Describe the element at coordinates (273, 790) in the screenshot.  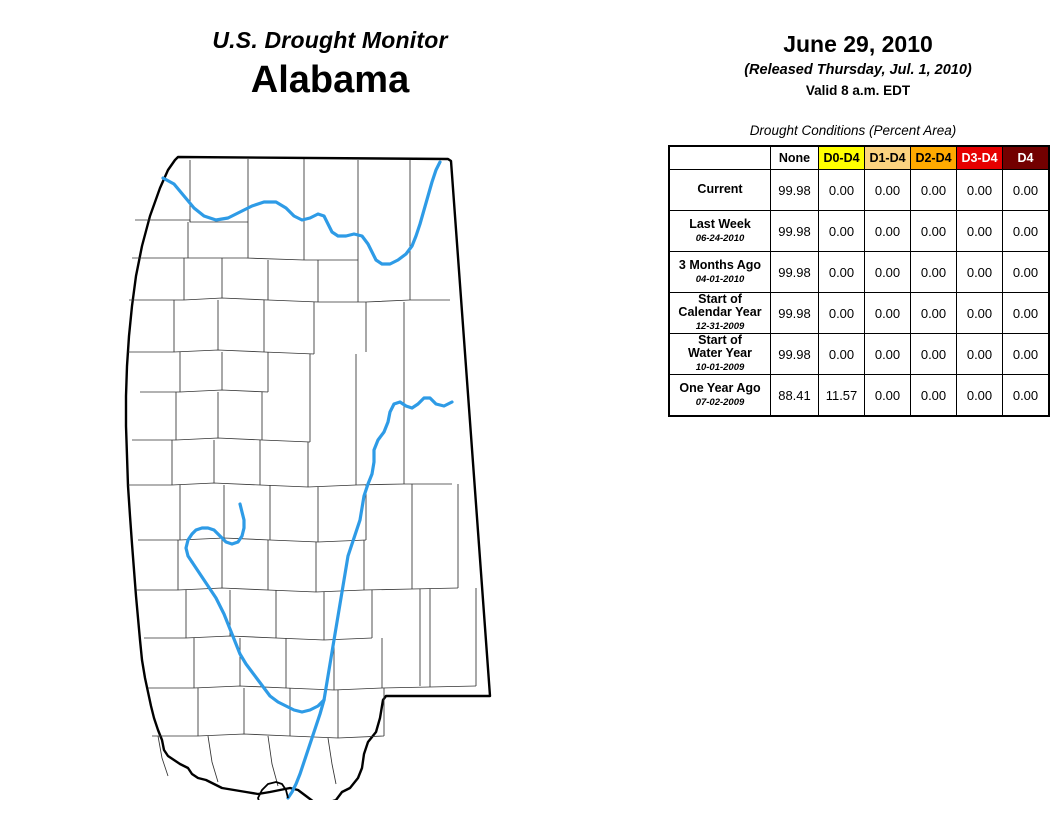
I see `coastline-detail` at that location.